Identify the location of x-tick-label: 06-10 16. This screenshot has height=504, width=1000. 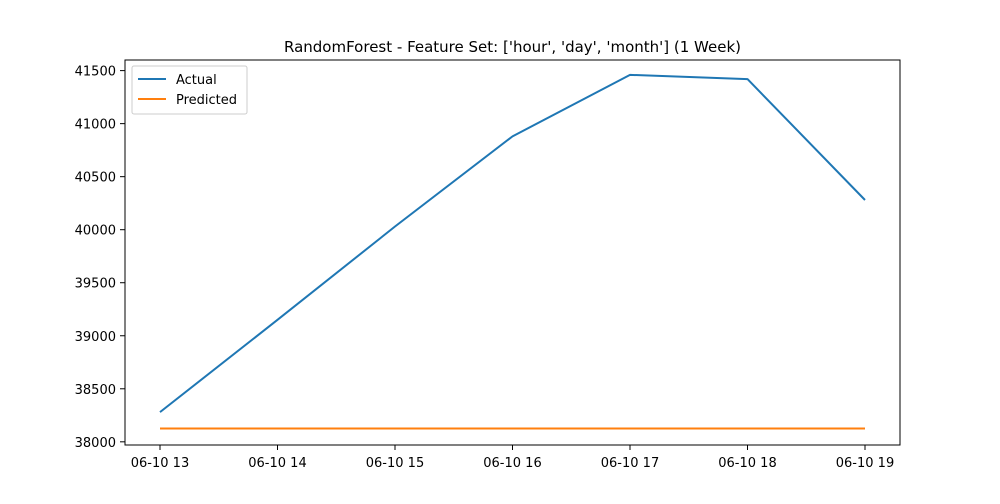
(512, 463).